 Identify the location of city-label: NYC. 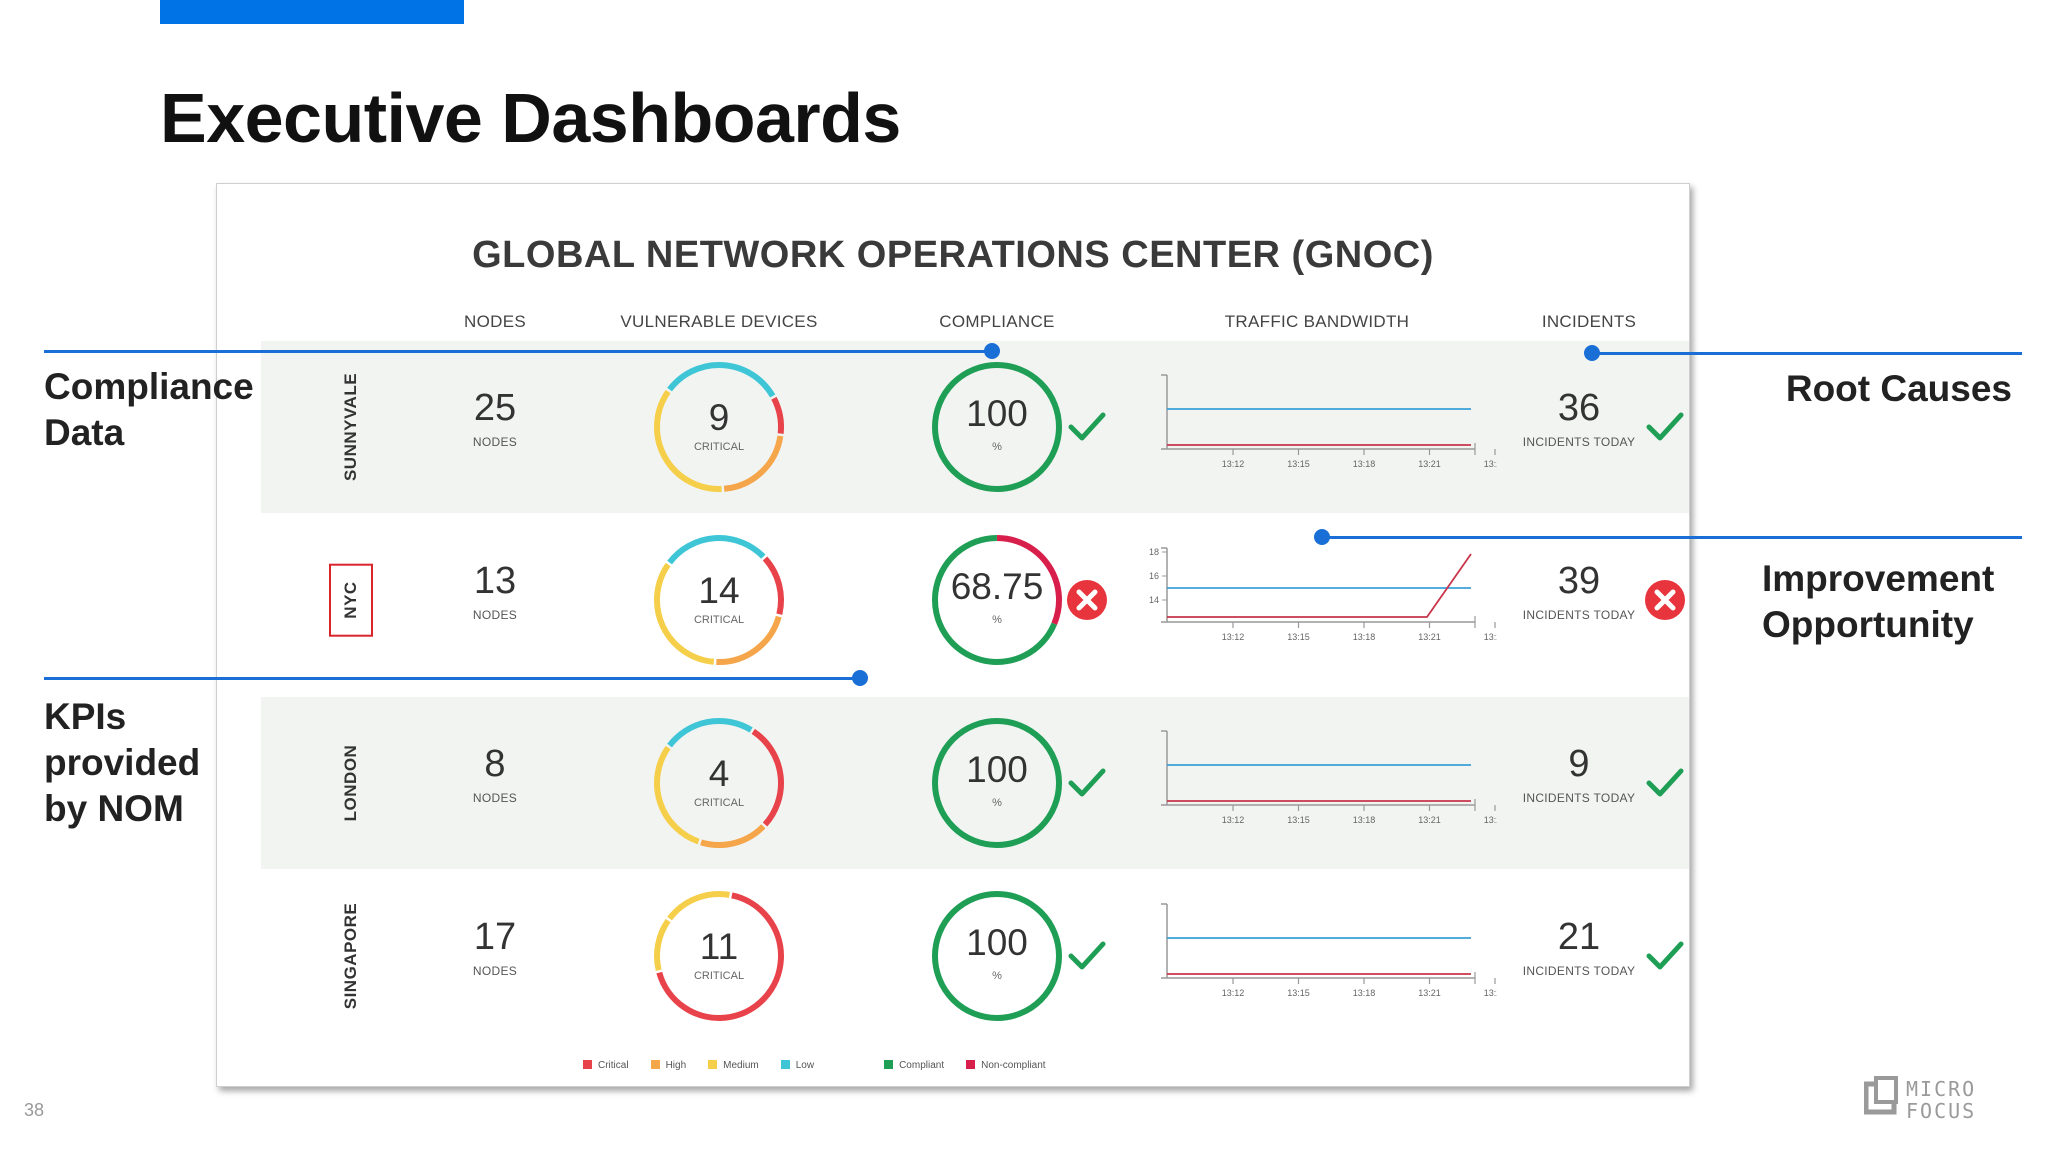
(351, 600).